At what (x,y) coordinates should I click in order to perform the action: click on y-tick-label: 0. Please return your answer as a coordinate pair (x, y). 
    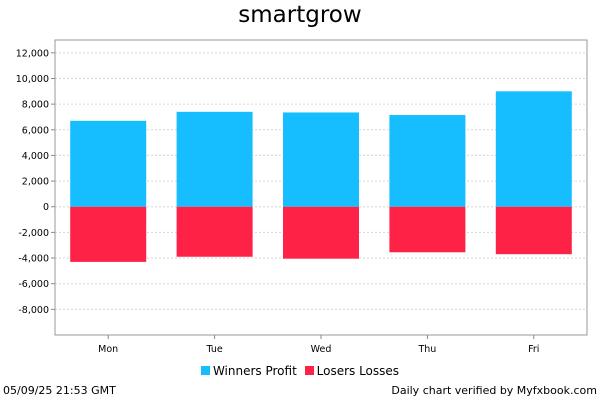
    Looking at the image, I should click on (46, 207).